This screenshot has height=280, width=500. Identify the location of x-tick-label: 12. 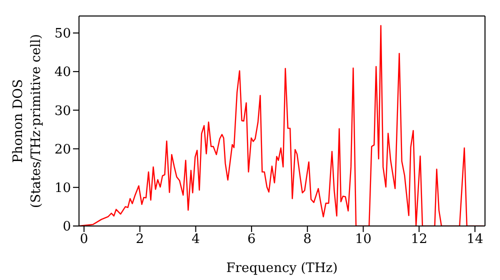
(419, 240).